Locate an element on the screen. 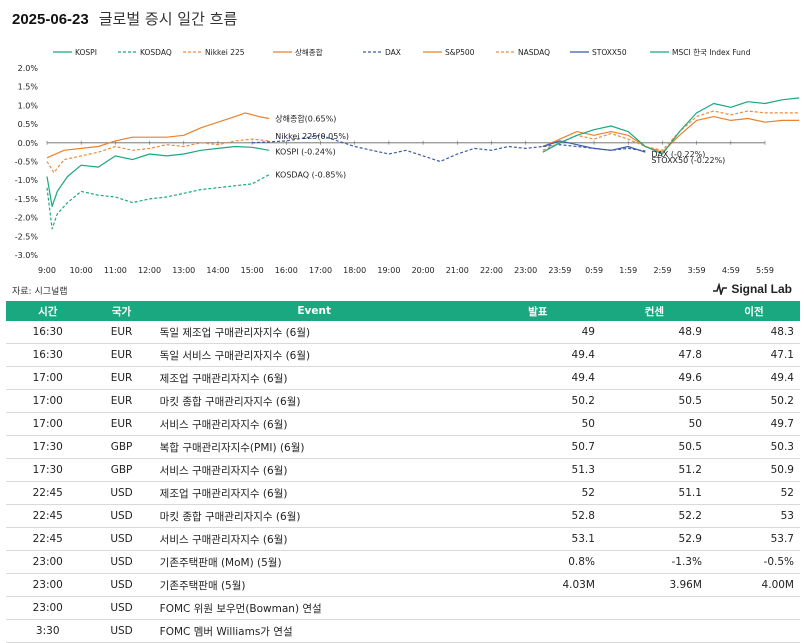  cell-actual: 49 is located at coordinates (537, 332).